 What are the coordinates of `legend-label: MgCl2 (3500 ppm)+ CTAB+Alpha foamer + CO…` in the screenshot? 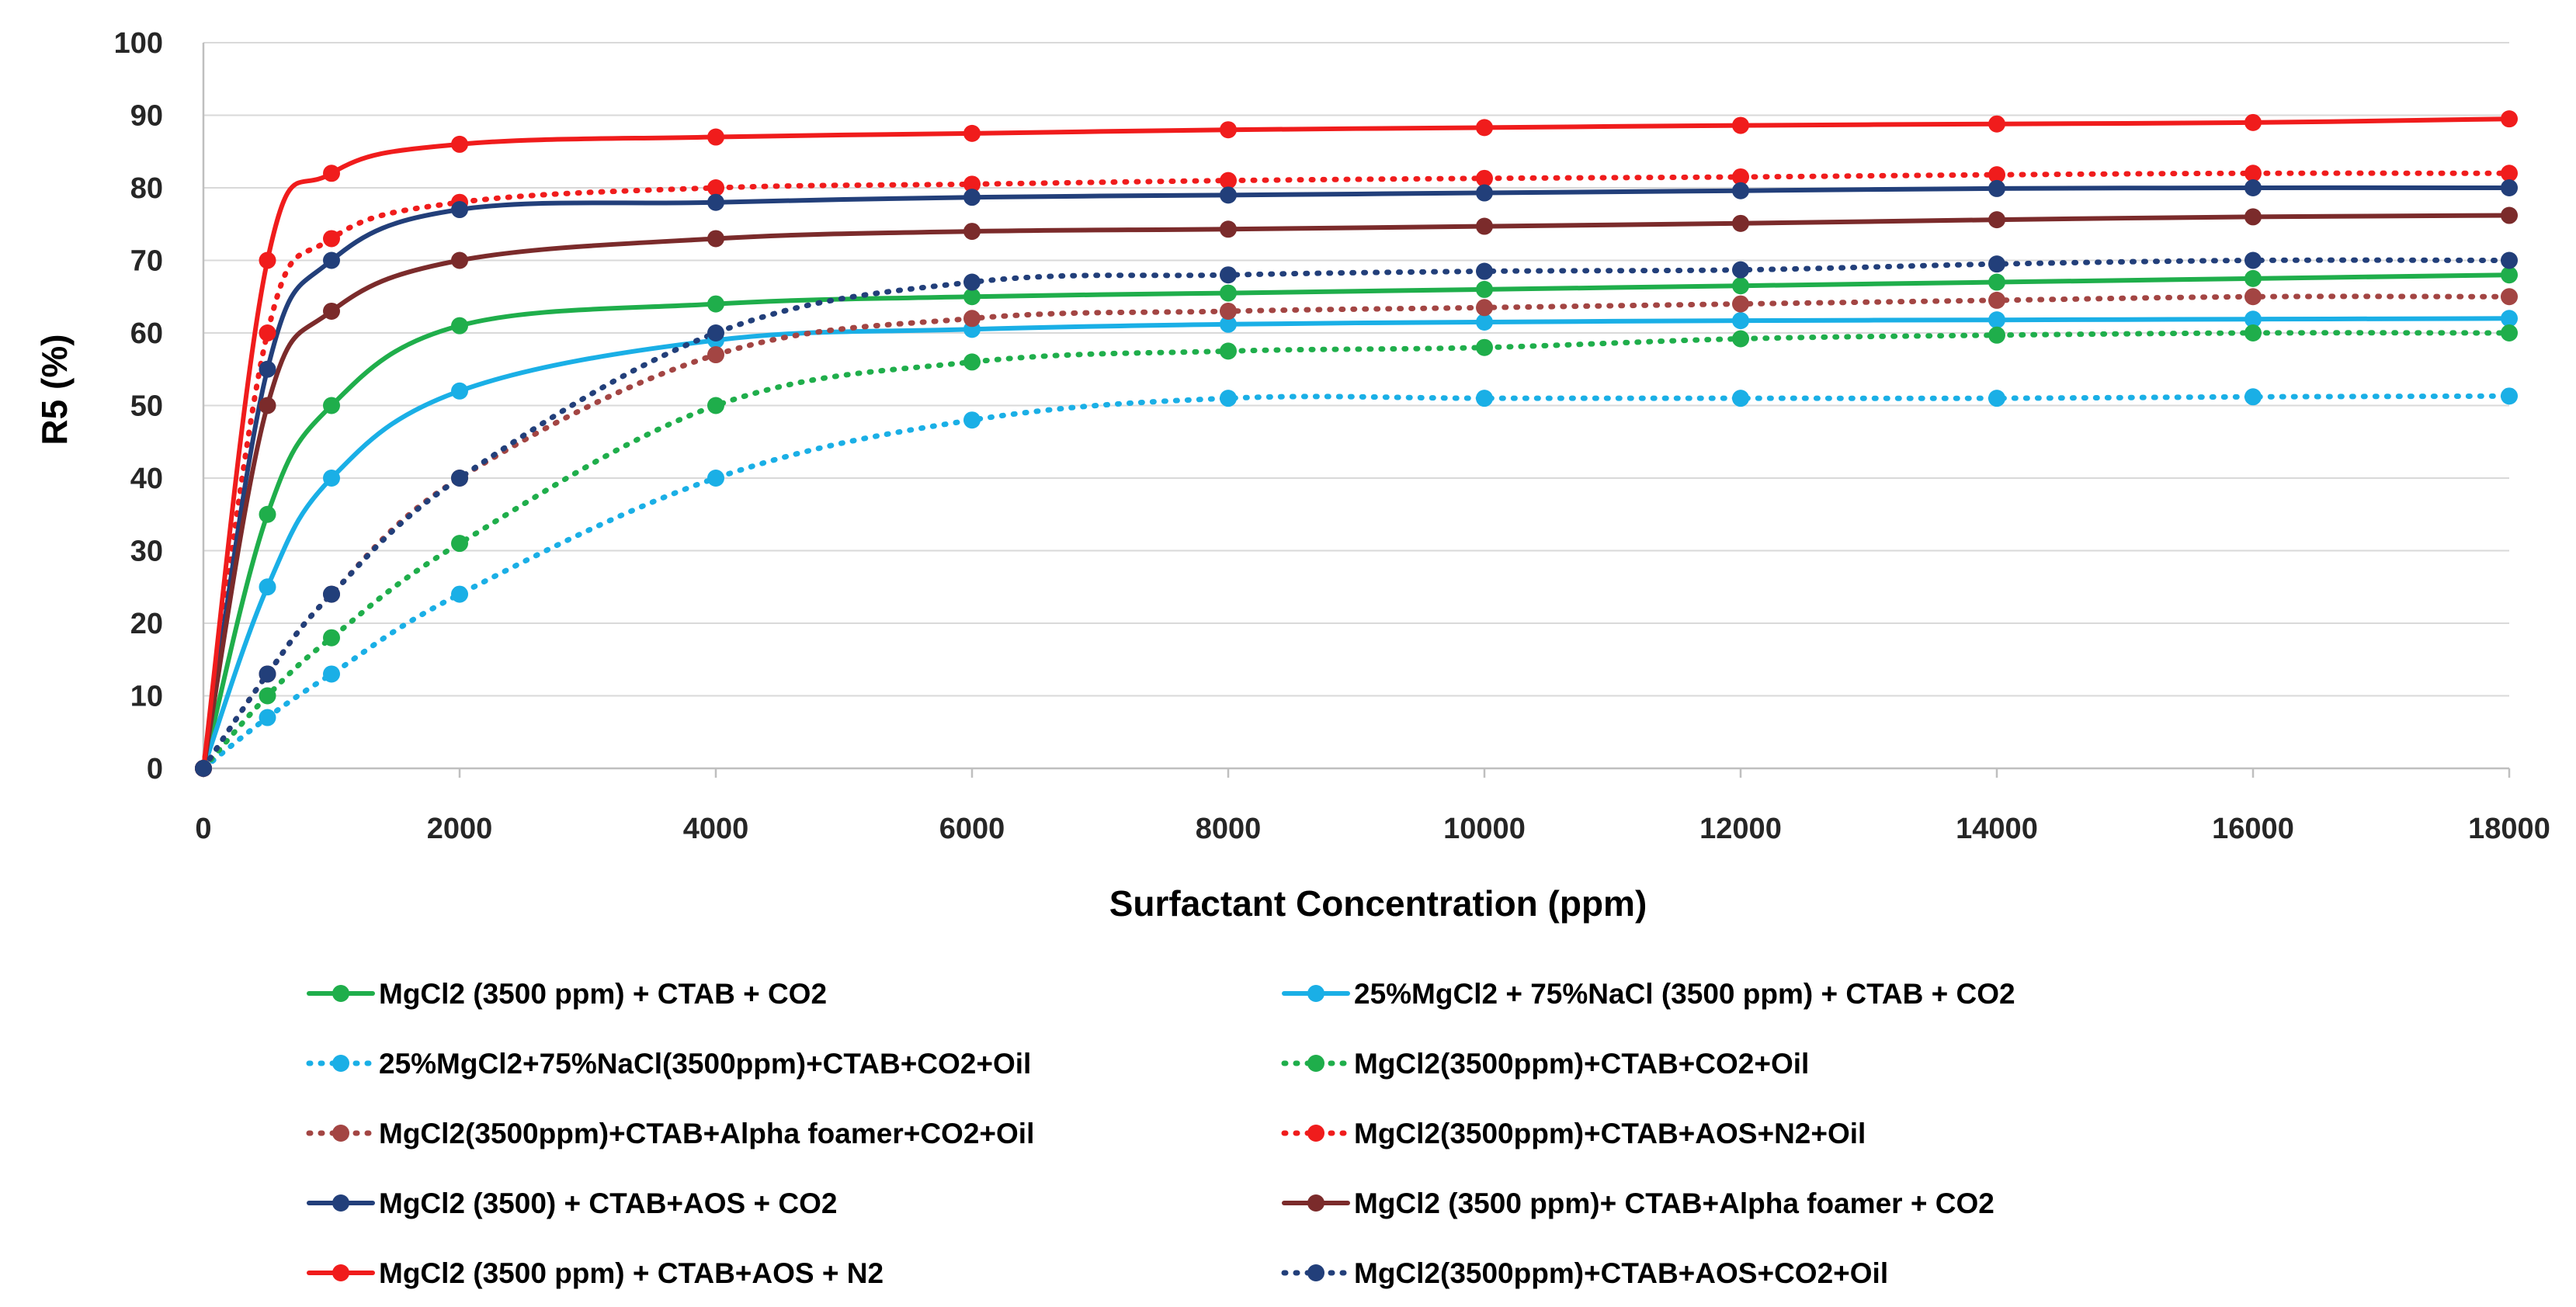 It's located at (1674, 1203).